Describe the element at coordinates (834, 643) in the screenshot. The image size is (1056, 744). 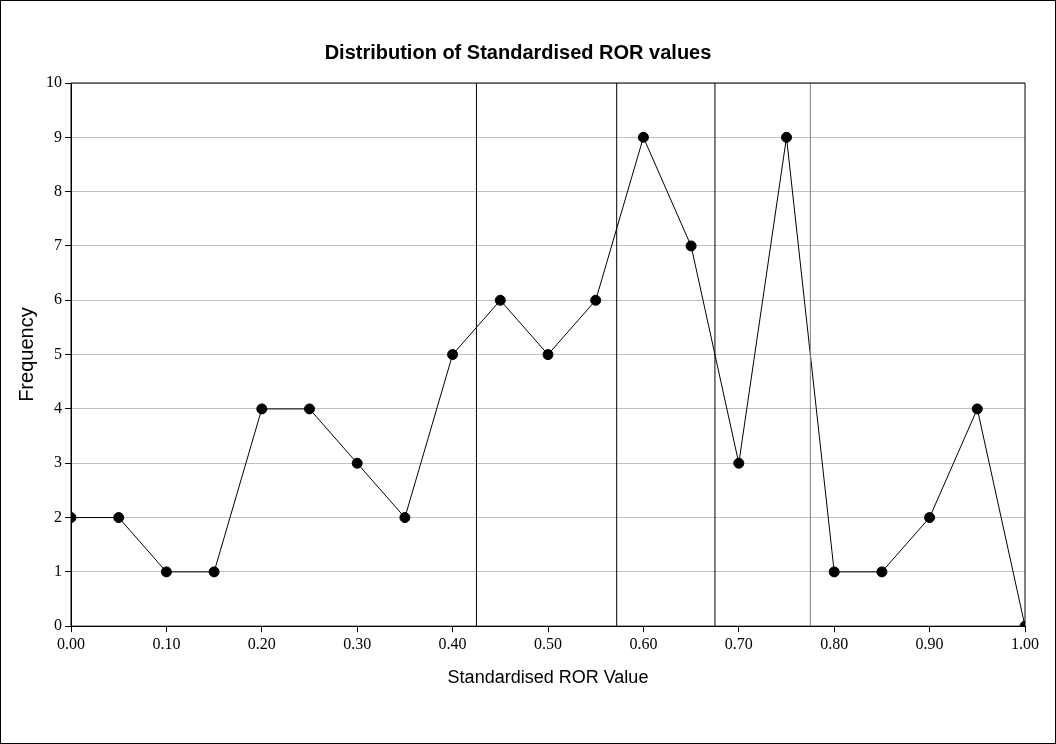
I see `x-tick-label: 0.80` at that location.